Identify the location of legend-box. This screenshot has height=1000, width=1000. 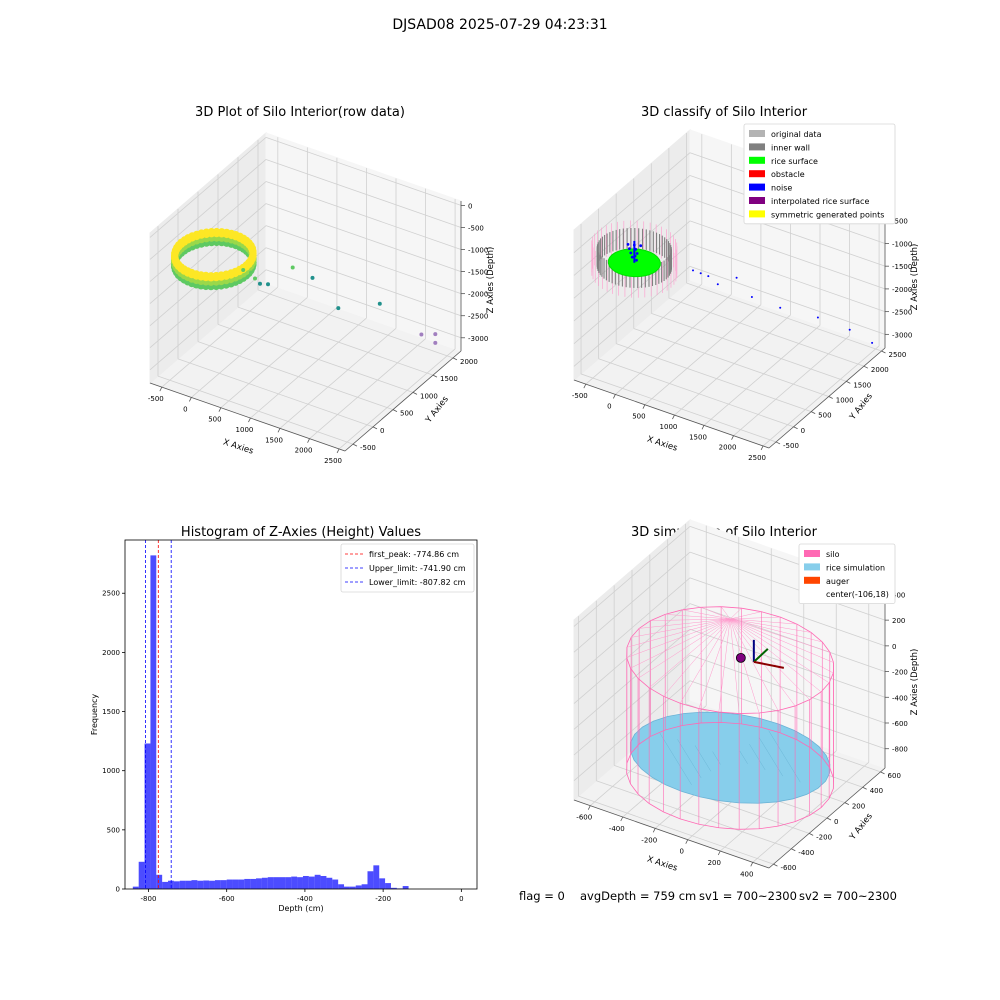
(847, 573).